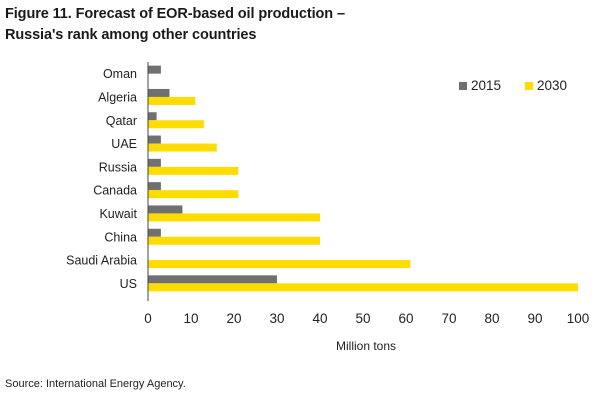  I want to click on bar-qatar-2015, so click(152, 116).